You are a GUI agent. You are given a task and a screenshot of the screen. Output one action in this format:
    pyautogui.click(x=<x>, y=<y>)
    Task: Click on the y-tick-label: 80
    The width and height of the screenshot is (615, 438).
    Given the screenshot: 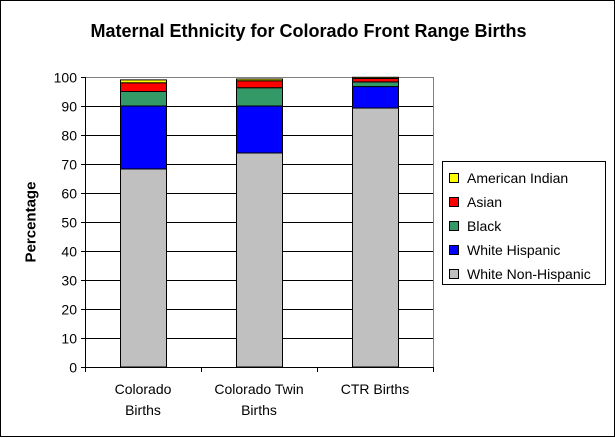 What is the action you would take?
    pyautogui.click(x=69, y=136)
    